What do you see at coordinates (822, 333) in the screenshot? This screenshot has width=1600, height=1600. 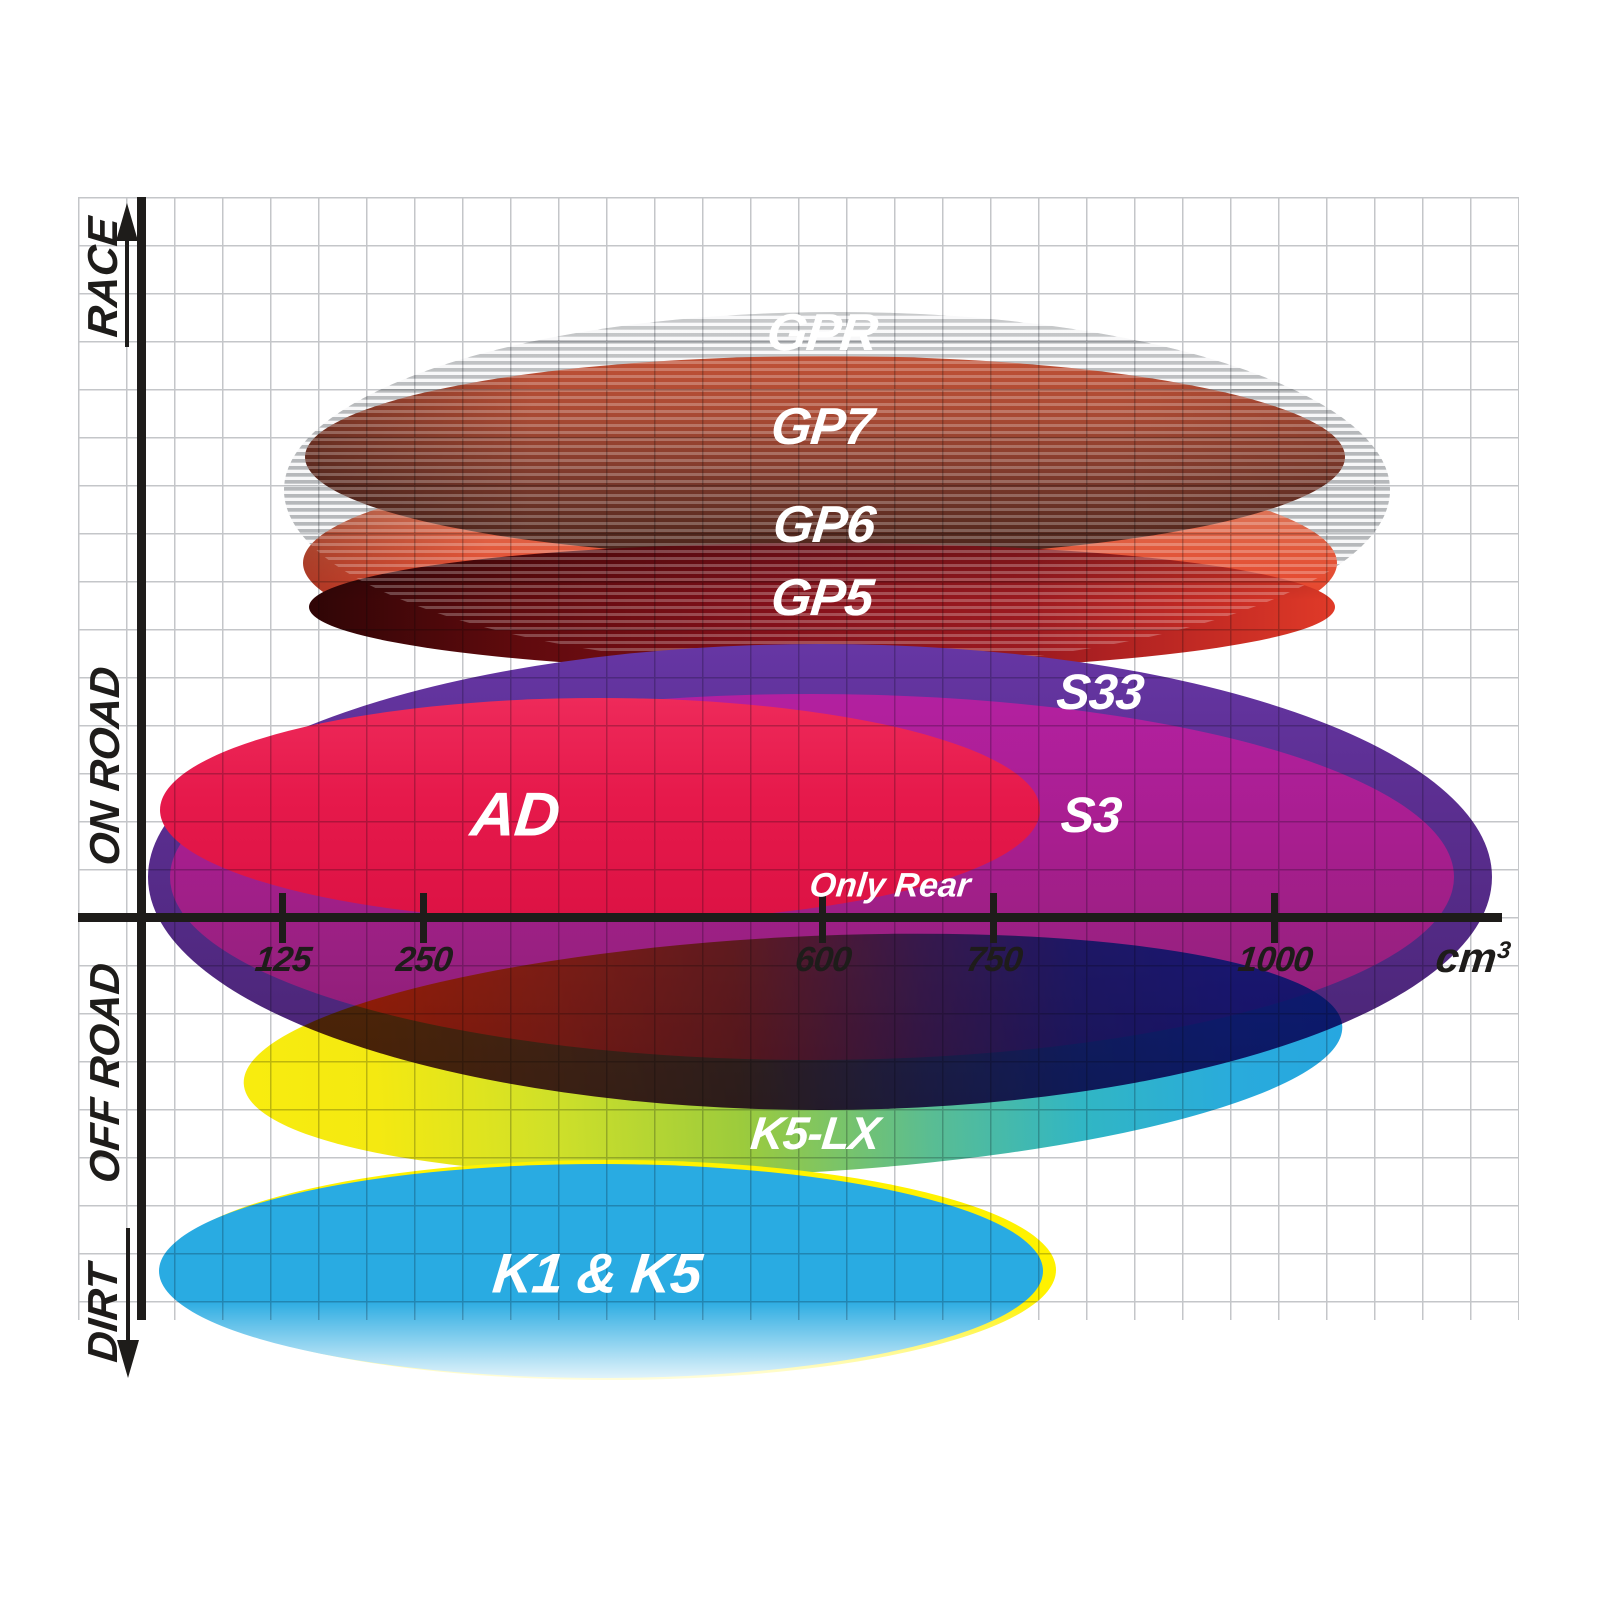 I see `label-gpr: GPR` at bounding box center [822, 333].